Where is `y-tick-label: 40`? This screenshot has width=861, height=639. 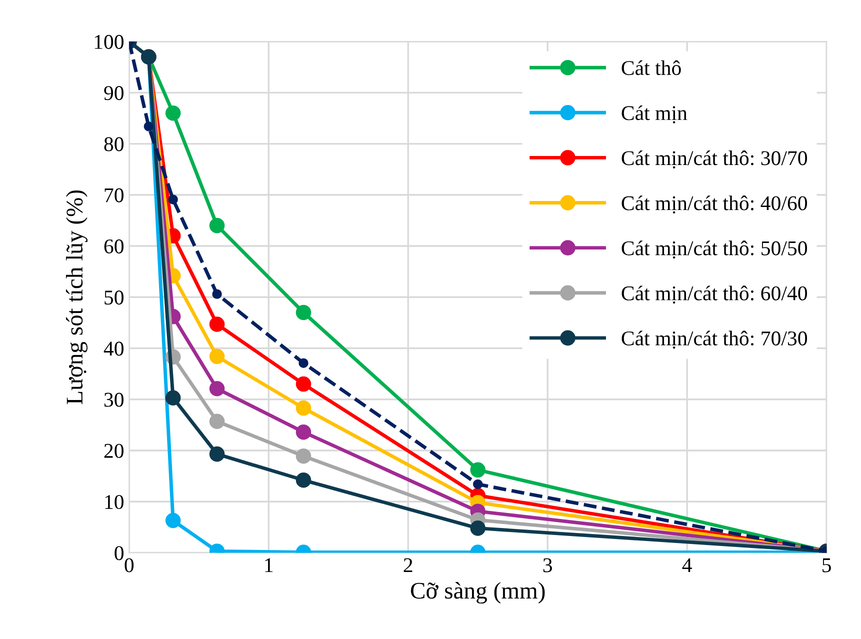
y-tick-label: 40 is located at coordinates (114, 349).